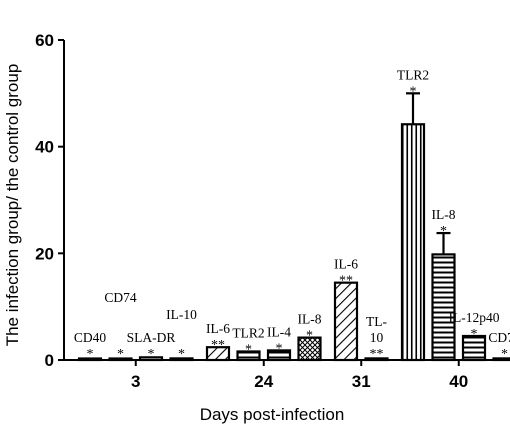 Image resolution: width=510 pixels, height=441 pixels. I want to click on bar-name-label: CD40, so click(90, 337).